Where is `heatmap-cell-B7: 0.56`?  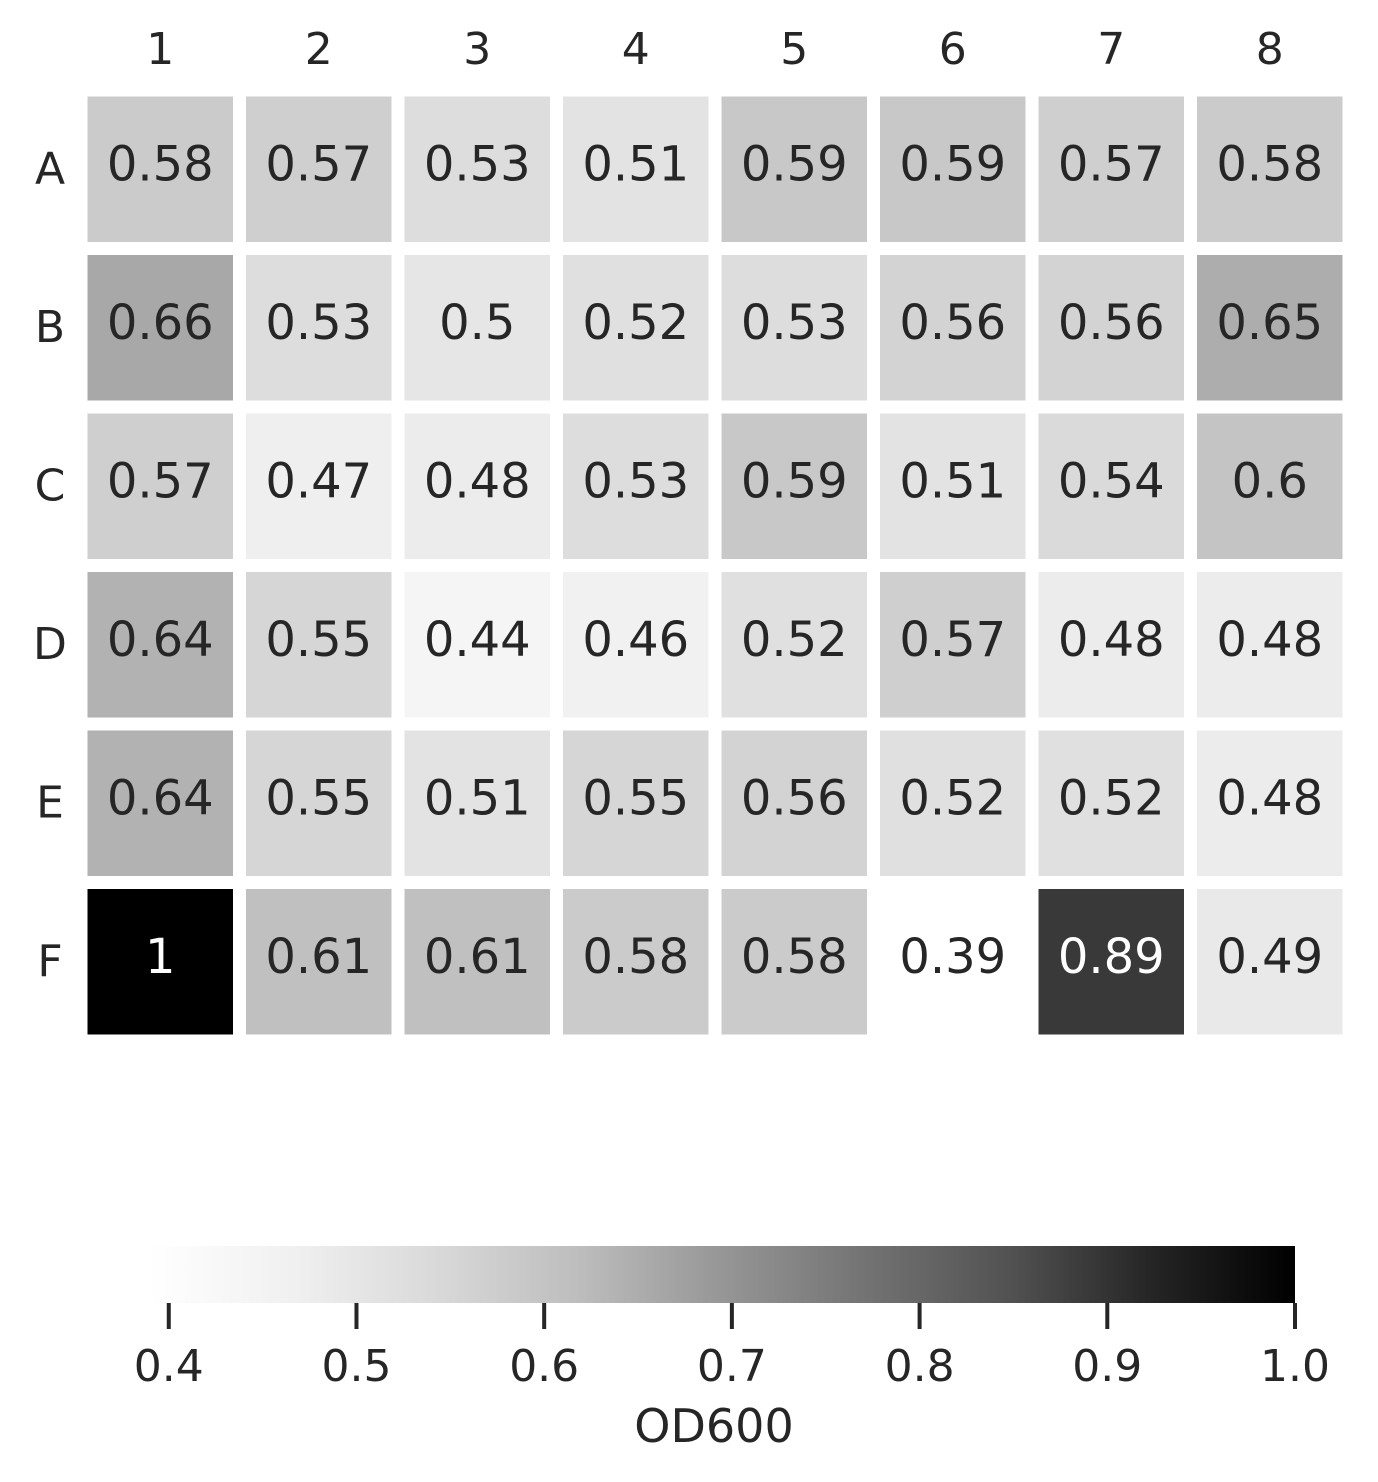
heatmap-cell-B7: 0.56 is located at coordinates (1111, 328).